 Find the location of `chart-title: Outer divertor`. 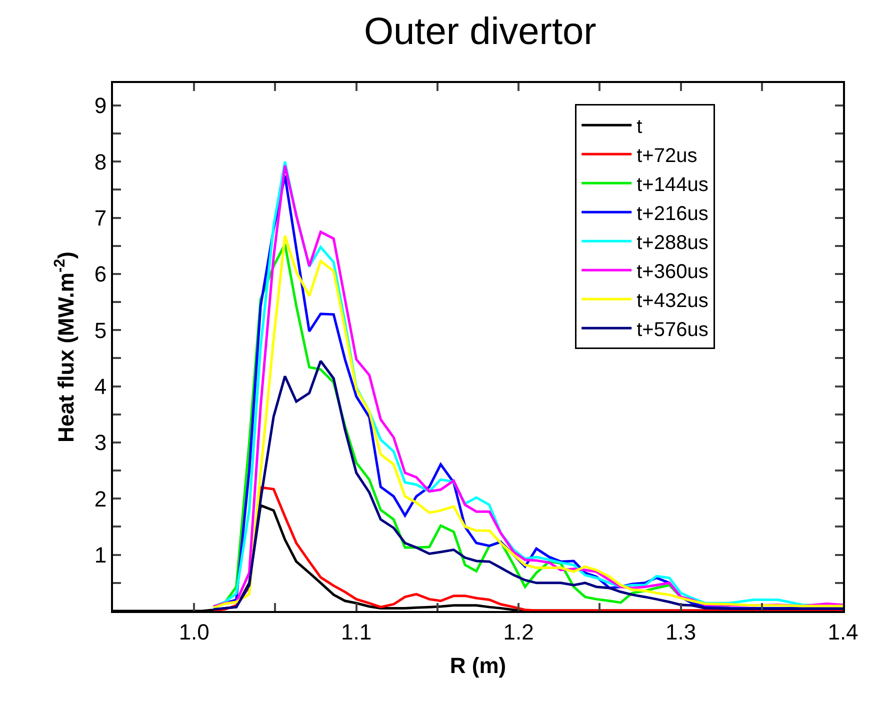

chart-title: Outer divertor is located at coordinates (480, 32).